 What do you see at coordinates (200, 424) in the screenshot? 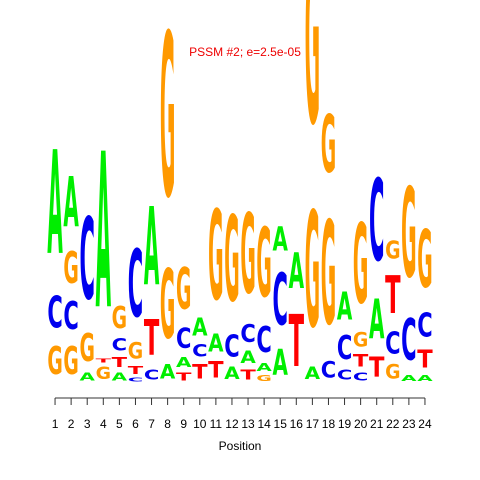
I see `x-tick-label-10: 10` at bounding box center [200, 424].